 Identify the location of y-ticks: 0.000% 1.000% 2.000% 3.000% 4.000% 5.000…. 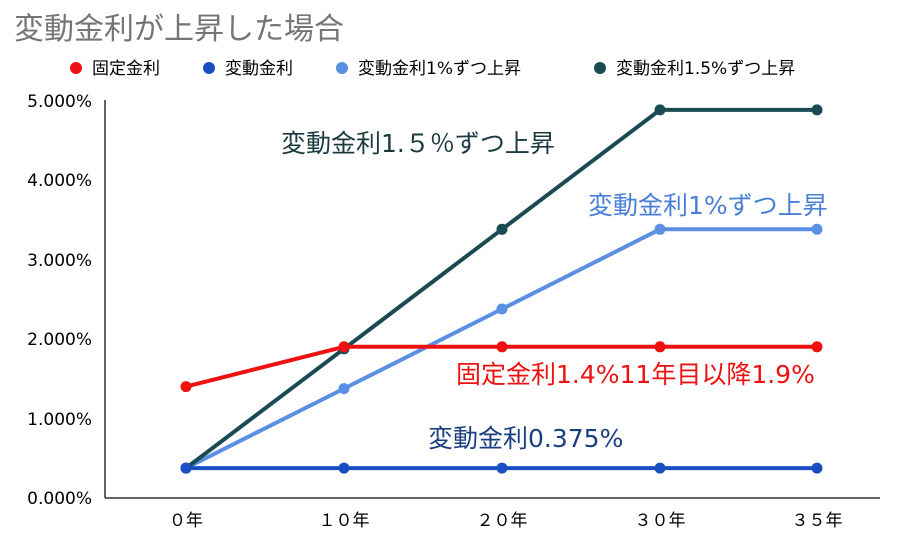
(59, 300).